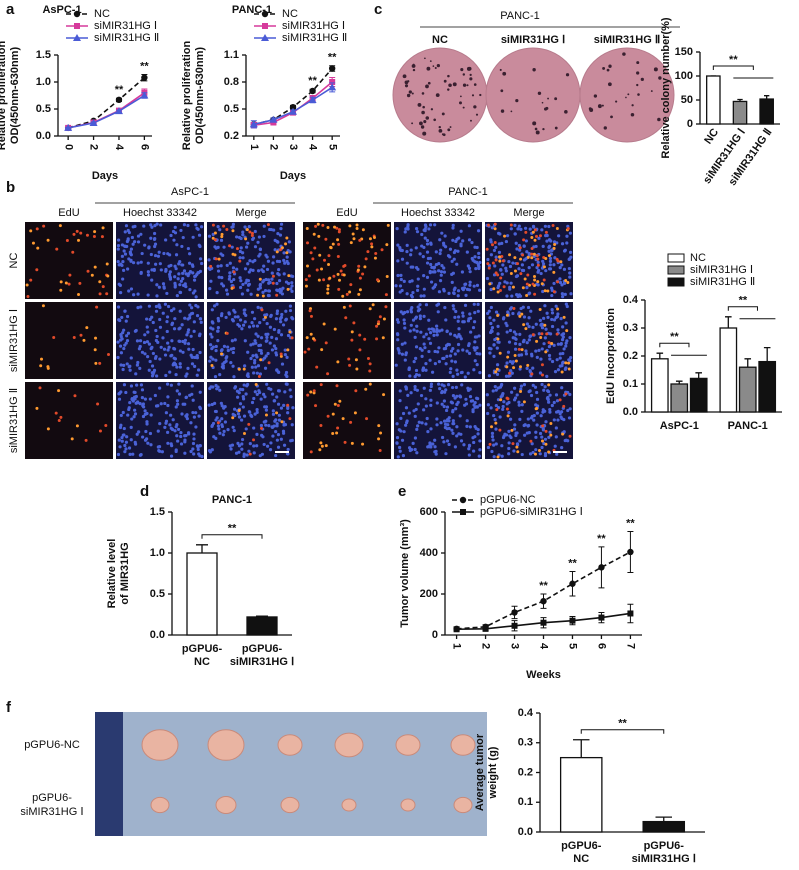  I want to click on series-line, so click(293, 103).